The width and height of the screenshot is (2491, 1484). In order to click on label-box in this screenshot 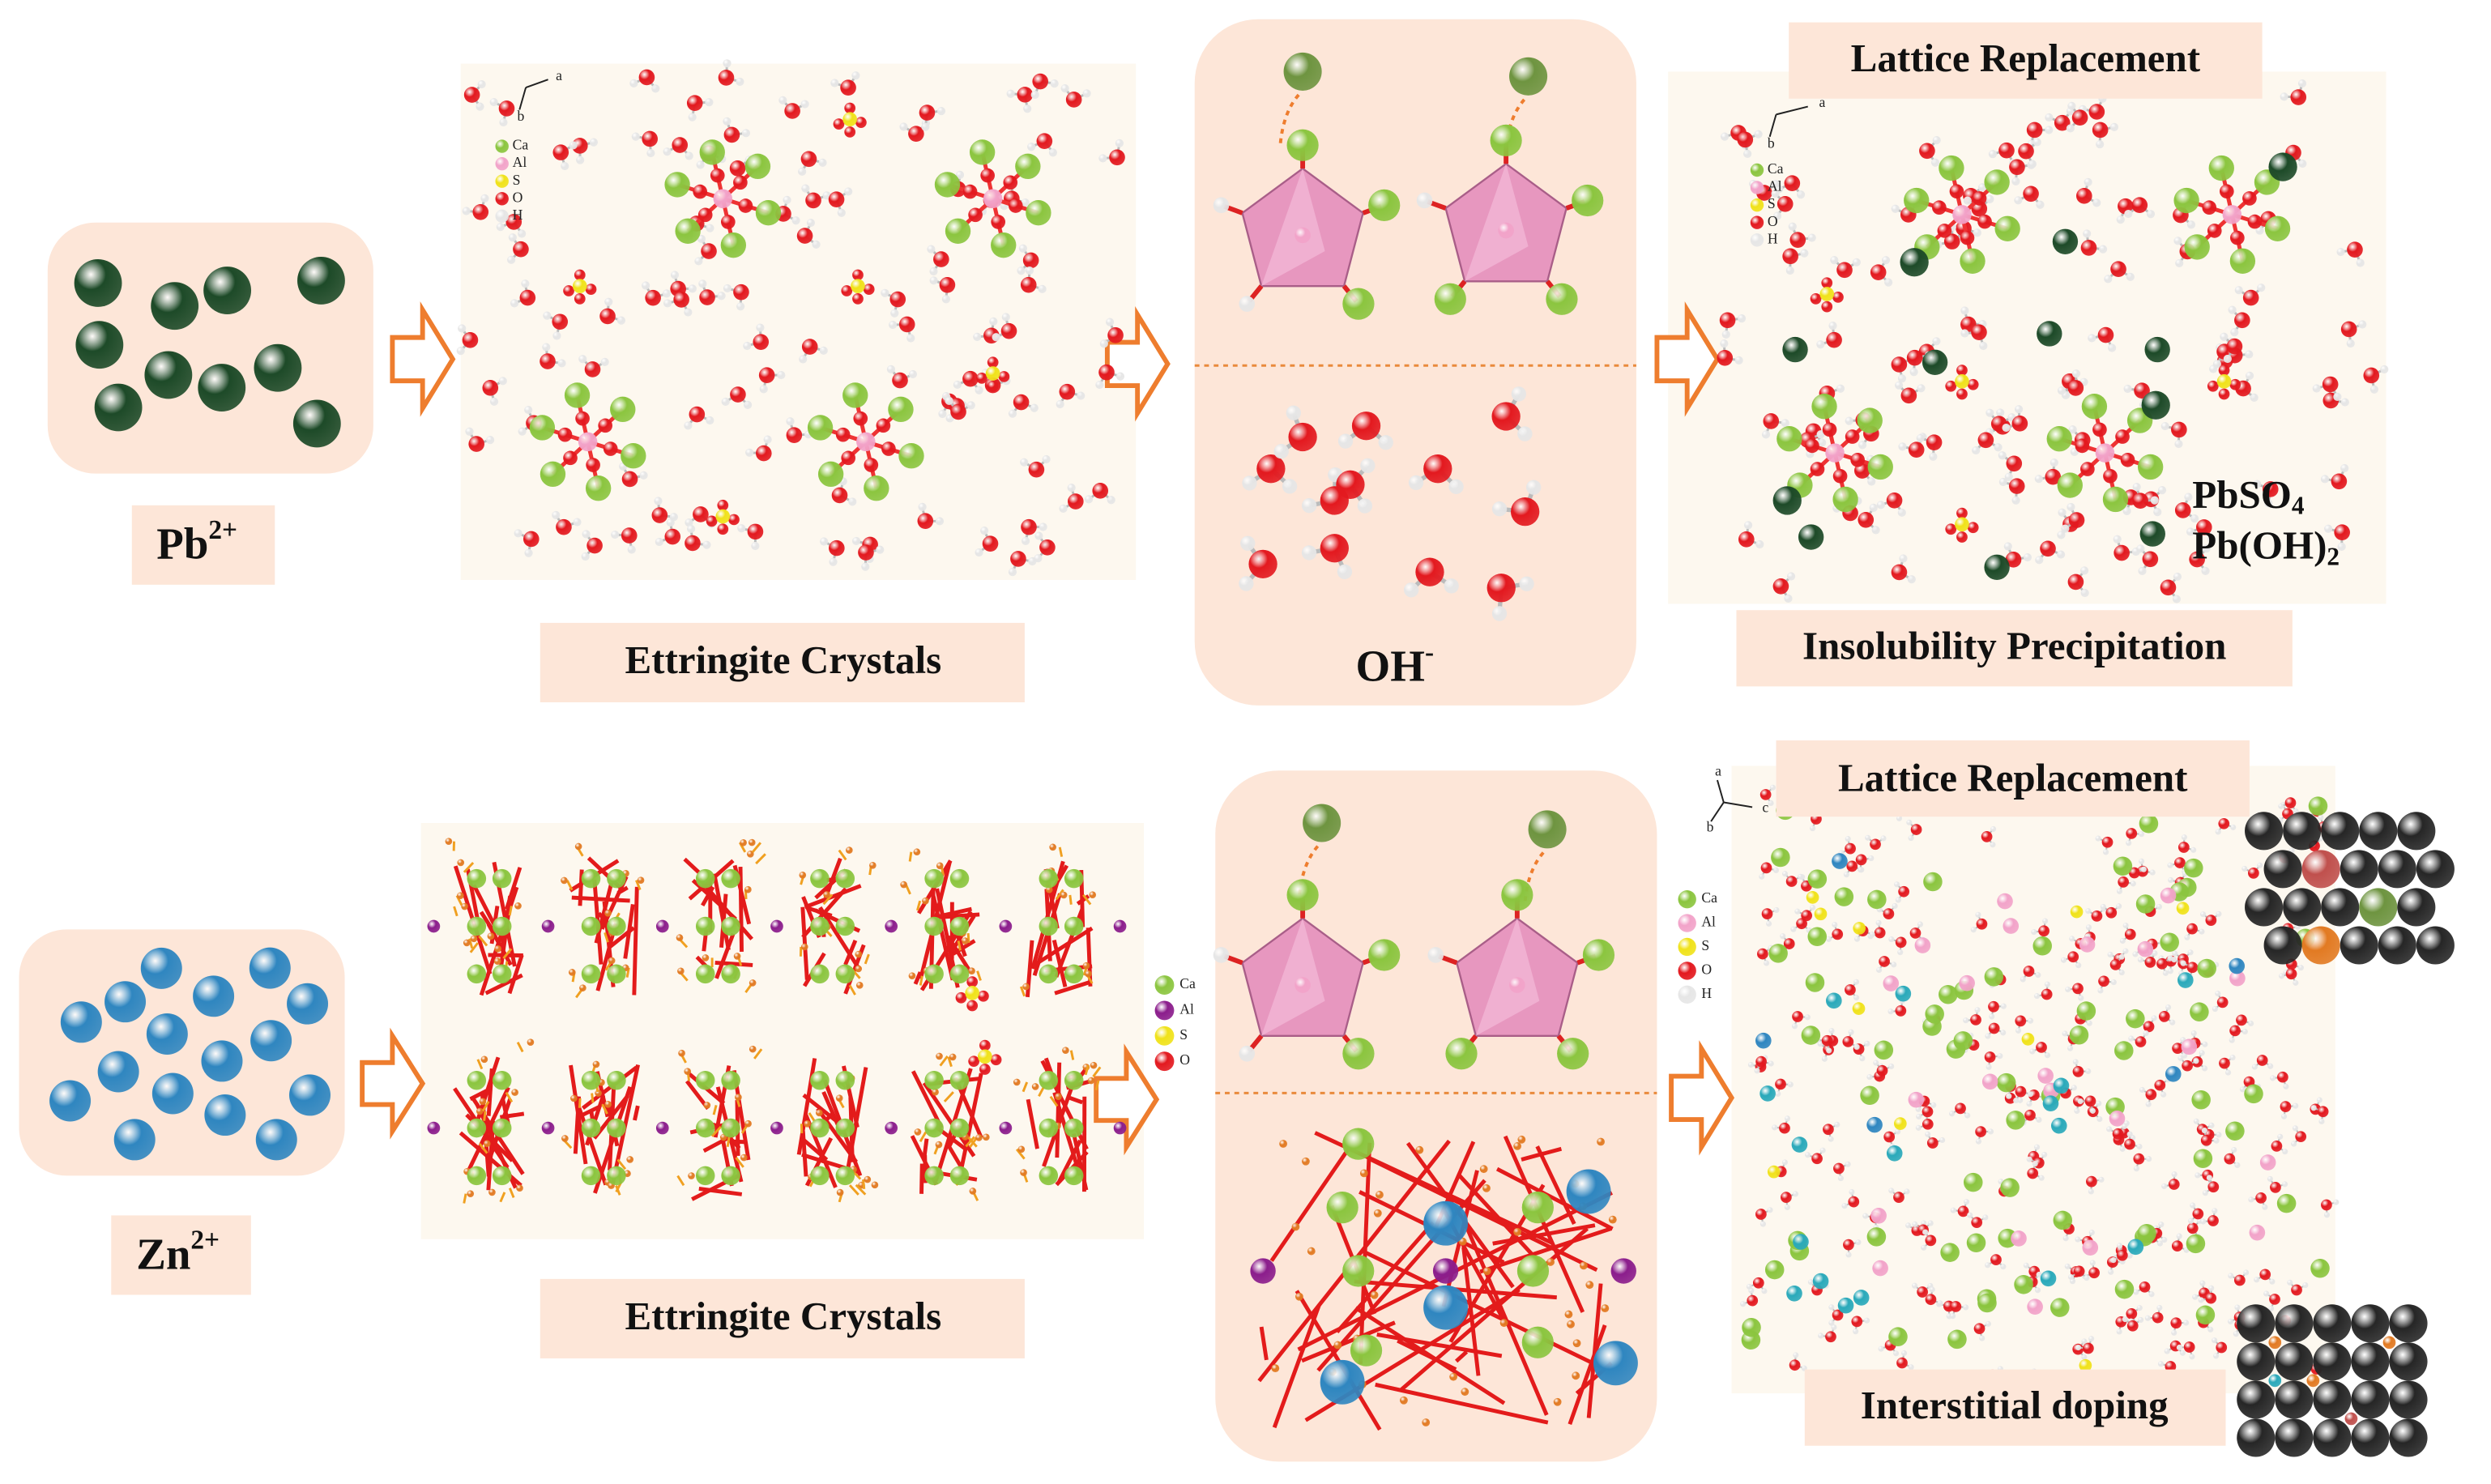, I will do `click(783, 662)`.